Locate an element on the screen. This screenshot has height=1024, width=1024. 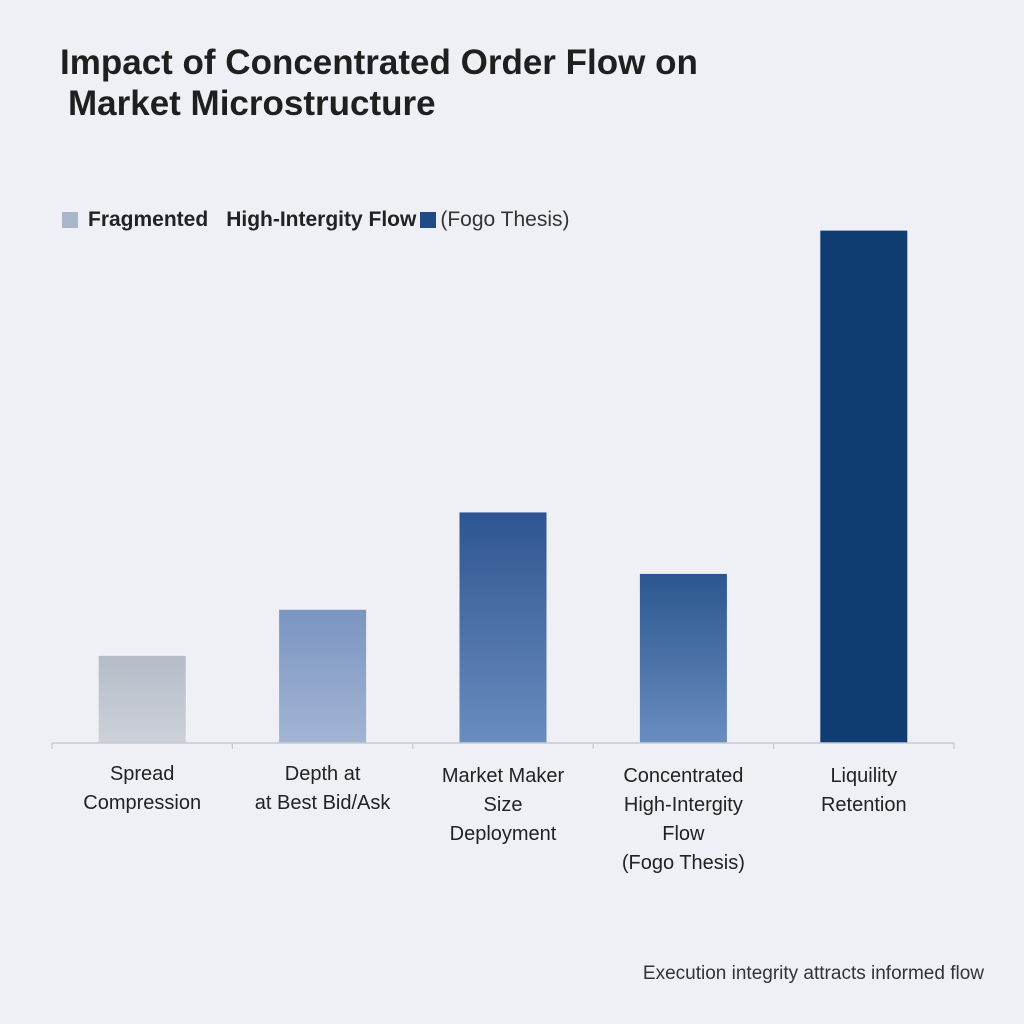
x-tick-label: Market Maker Size Deployment is located at coordinates (503, 805).